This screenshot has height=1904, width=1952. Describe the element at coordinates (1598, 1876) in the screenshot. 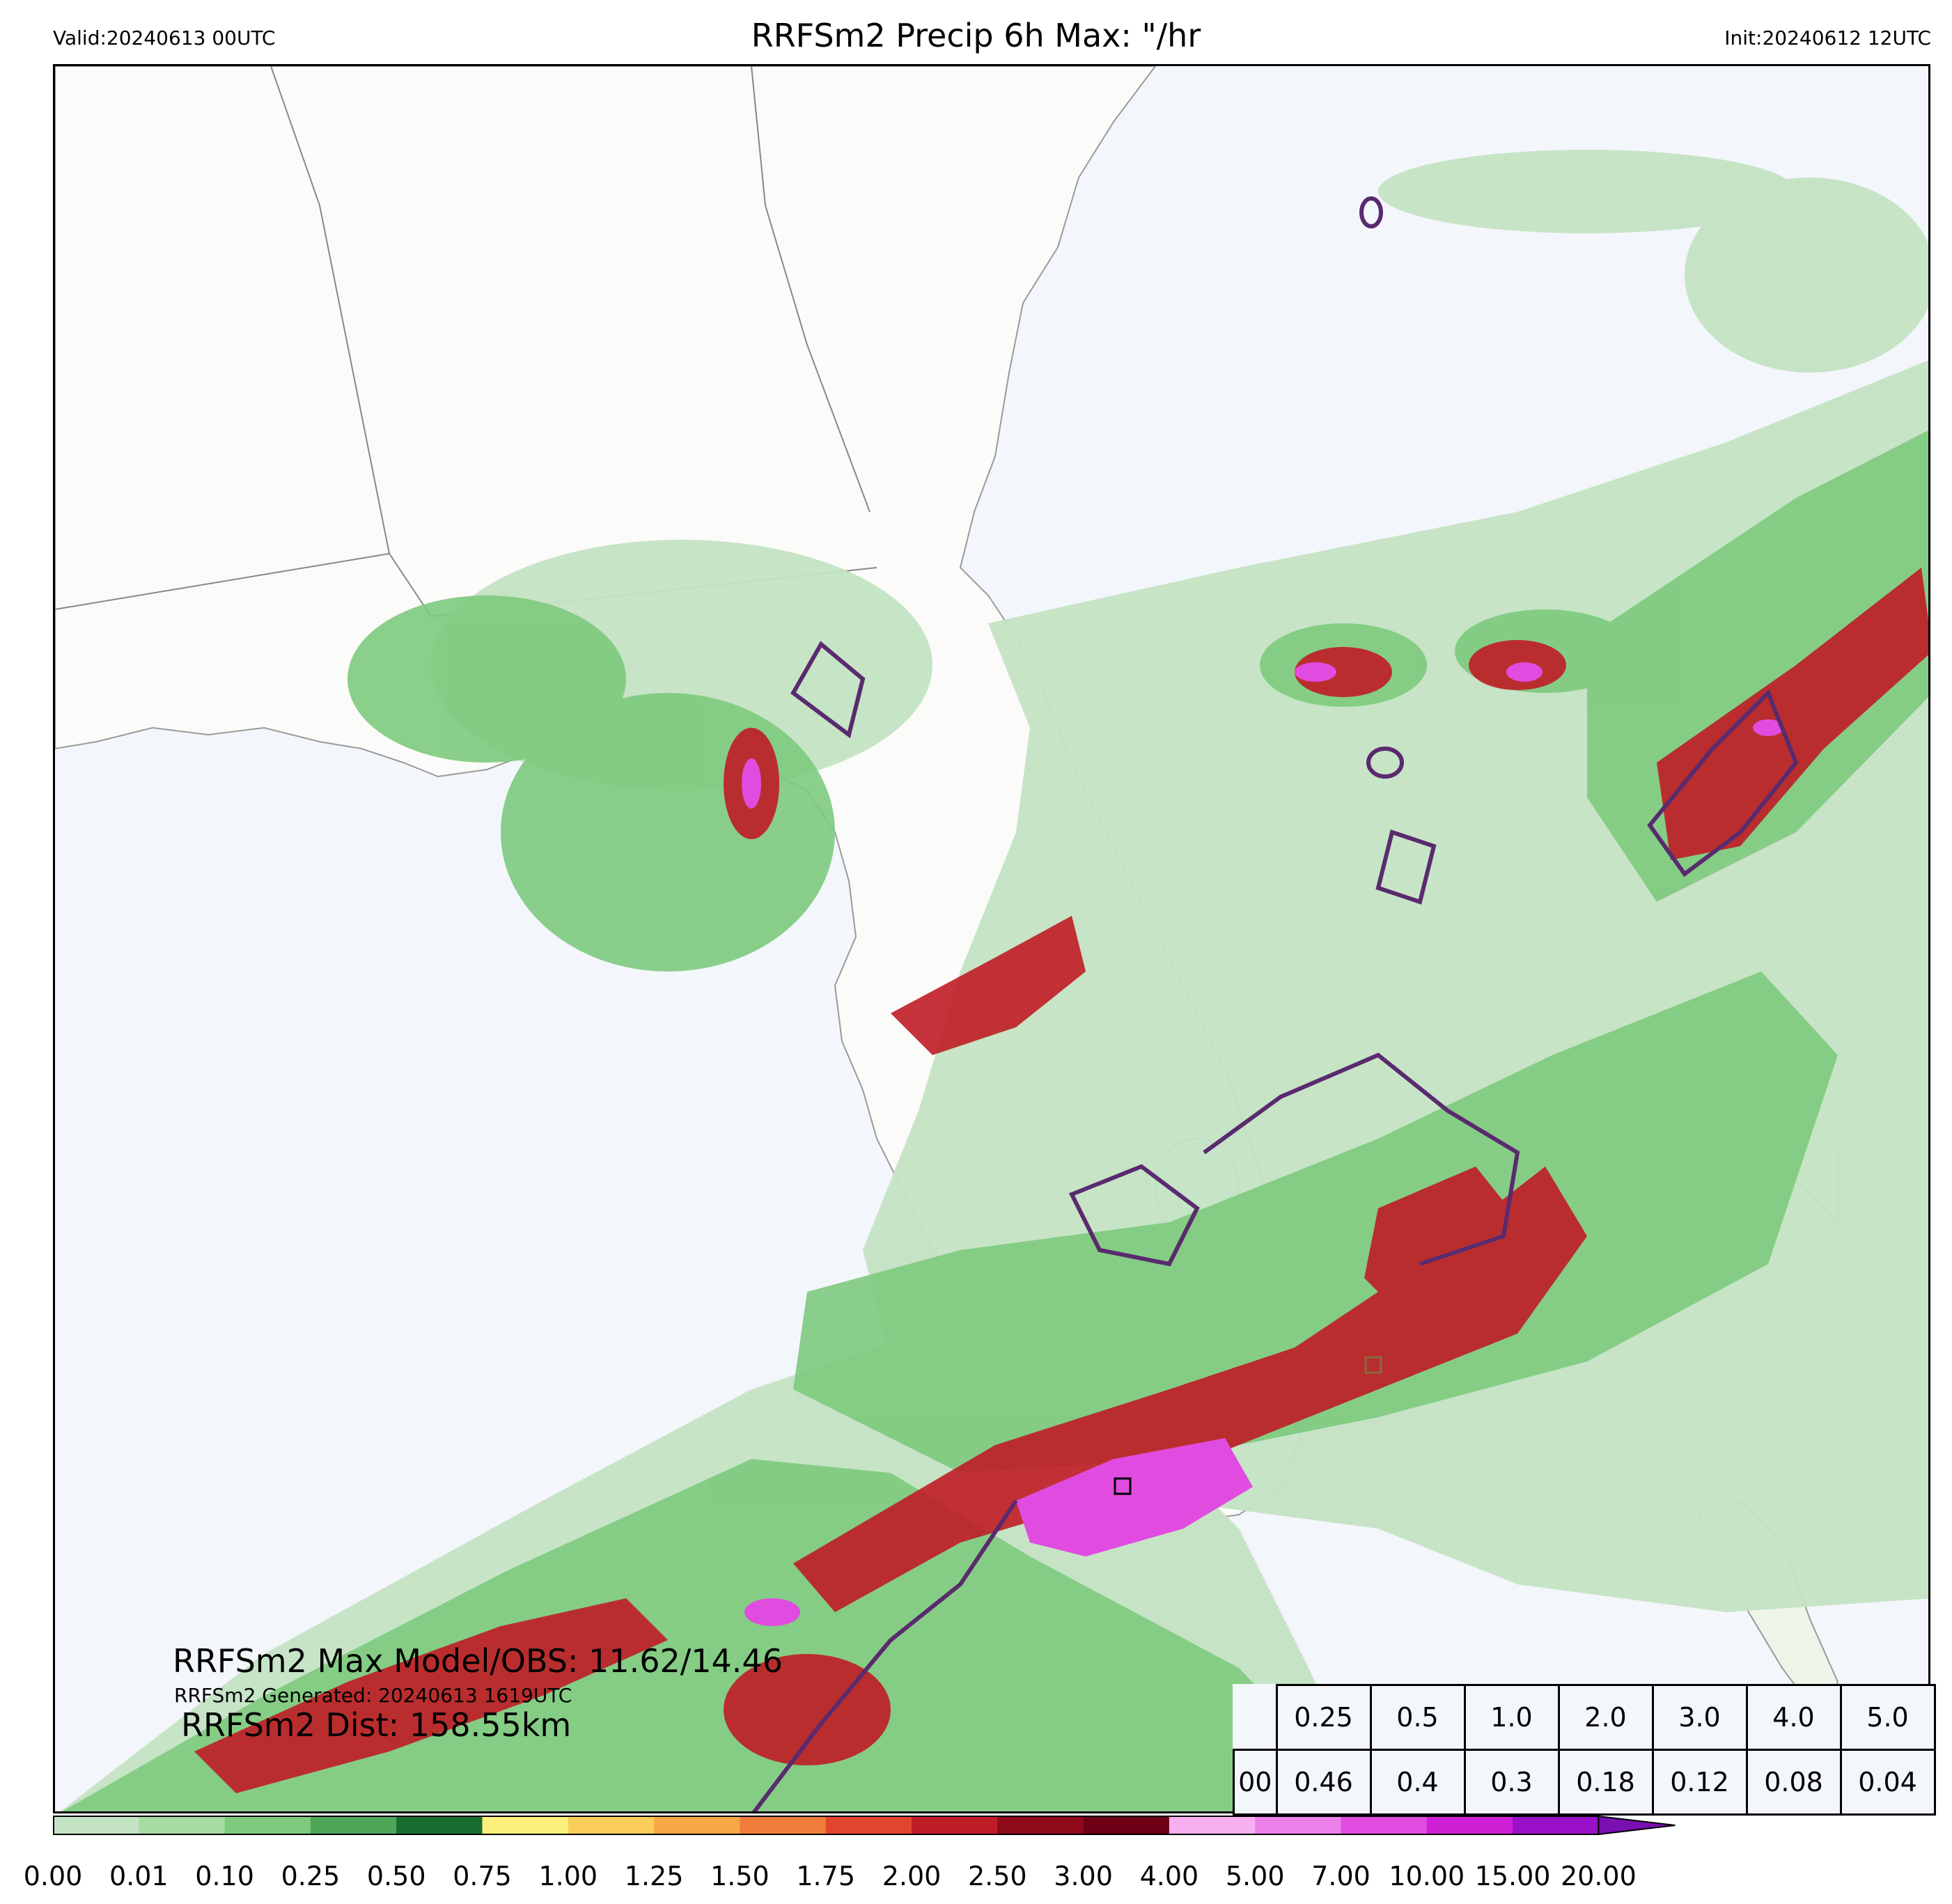

I see `colorbar-tick-label: 20.00` at that location.